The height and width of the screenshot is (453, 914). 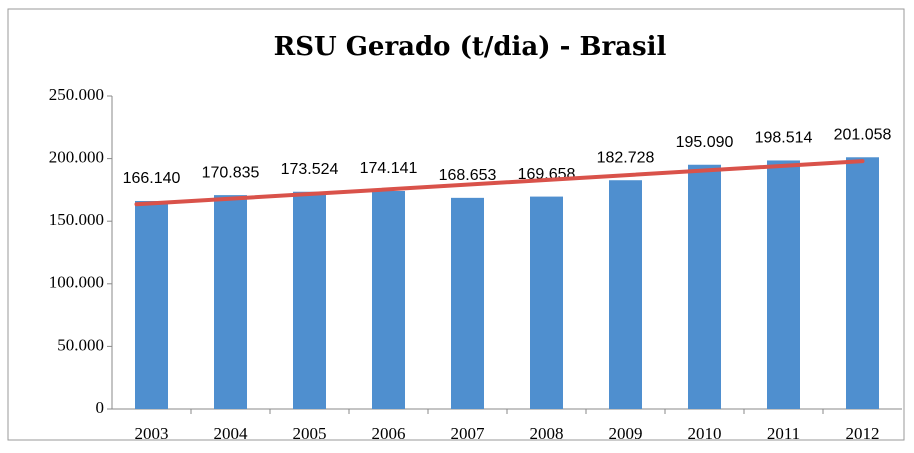 What do you see at coordinates (231, 433) in the screenshot?
I see `x-tick-label: 2004` at bounding box center [231, 433].